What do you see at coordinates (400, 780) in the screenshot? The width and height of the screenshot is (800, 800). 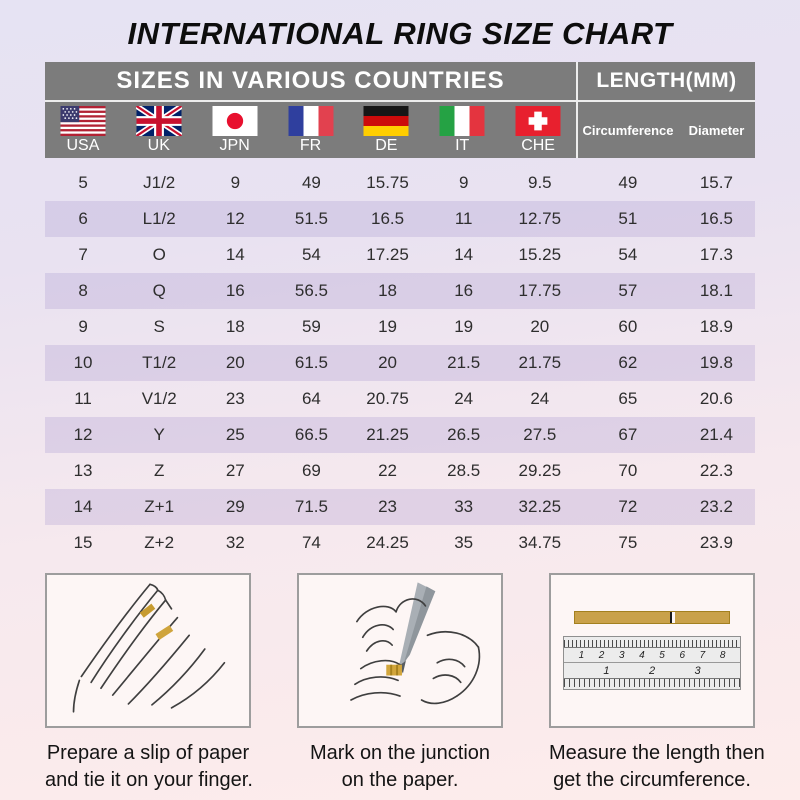 I see `caption-line: on the paper.` at bounding box center [400, 780].